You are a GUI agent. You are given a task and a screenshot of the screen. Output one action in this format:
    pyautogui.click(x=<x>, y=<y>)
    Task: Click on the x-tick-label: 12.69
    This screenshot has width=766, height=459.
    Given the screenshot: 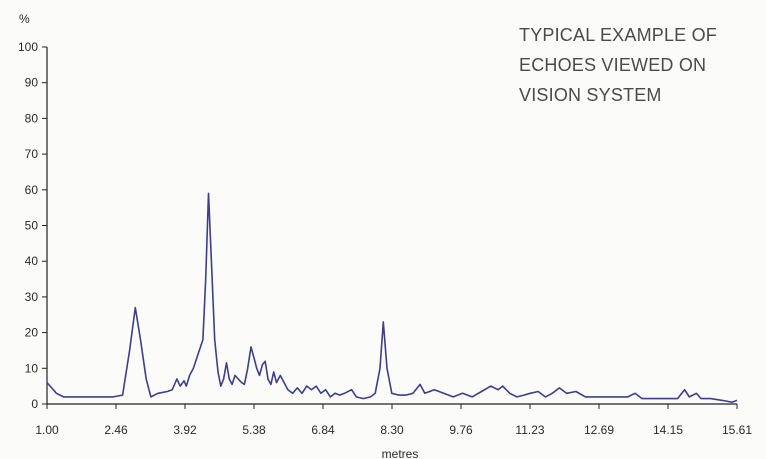 What is the action you would take?
    pyautogui.click(x=599, y=430)
    